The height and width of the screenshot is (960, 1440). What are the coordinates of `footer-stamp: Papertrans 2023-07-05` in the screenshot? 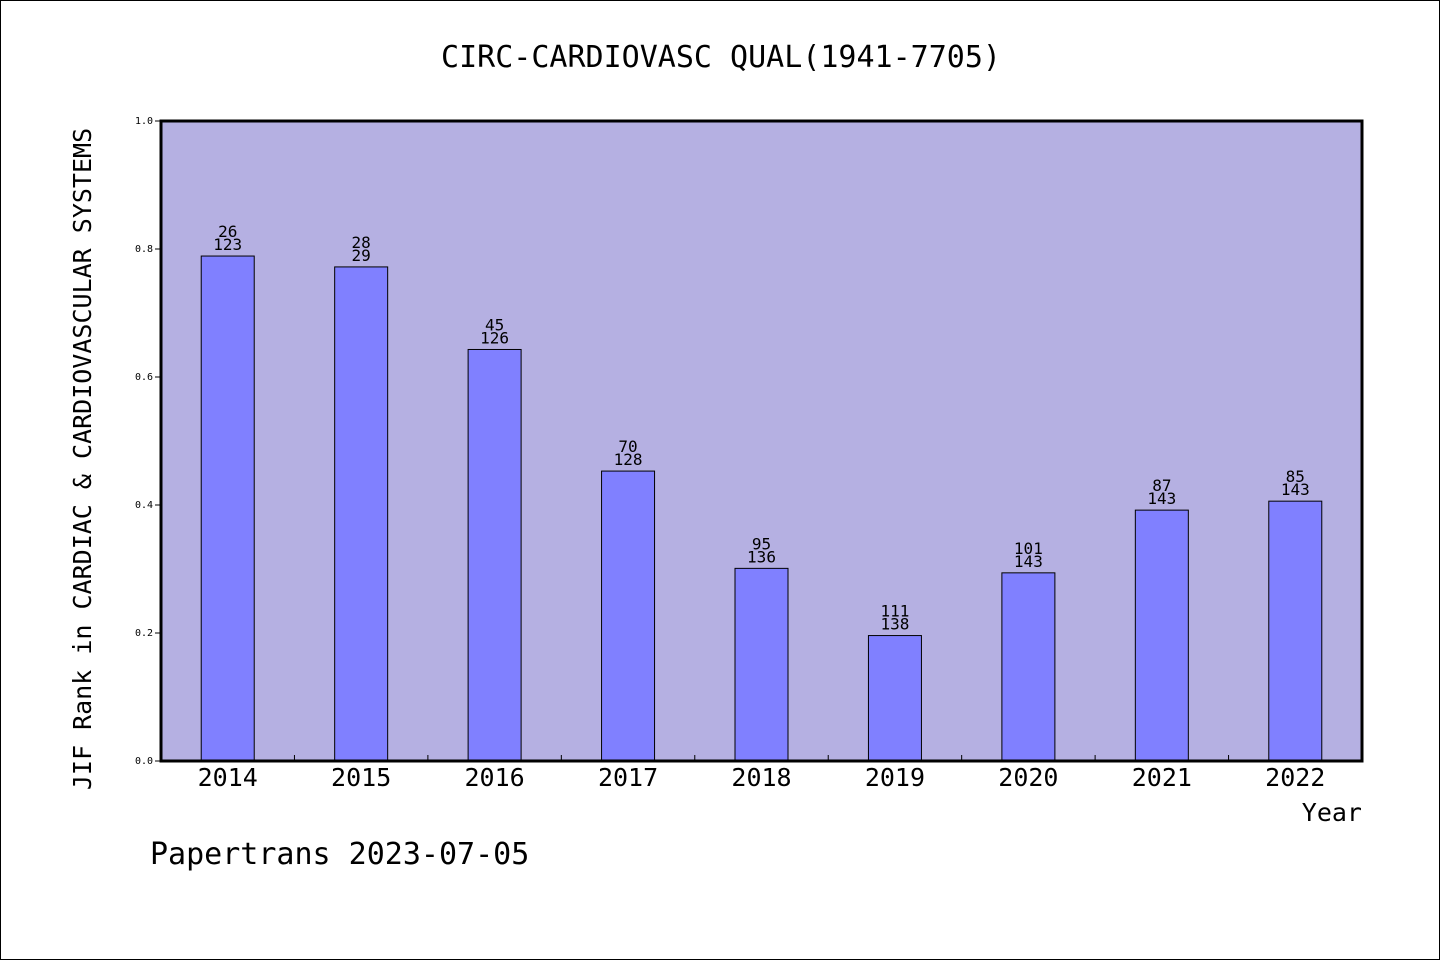 It's located at (339, 854).